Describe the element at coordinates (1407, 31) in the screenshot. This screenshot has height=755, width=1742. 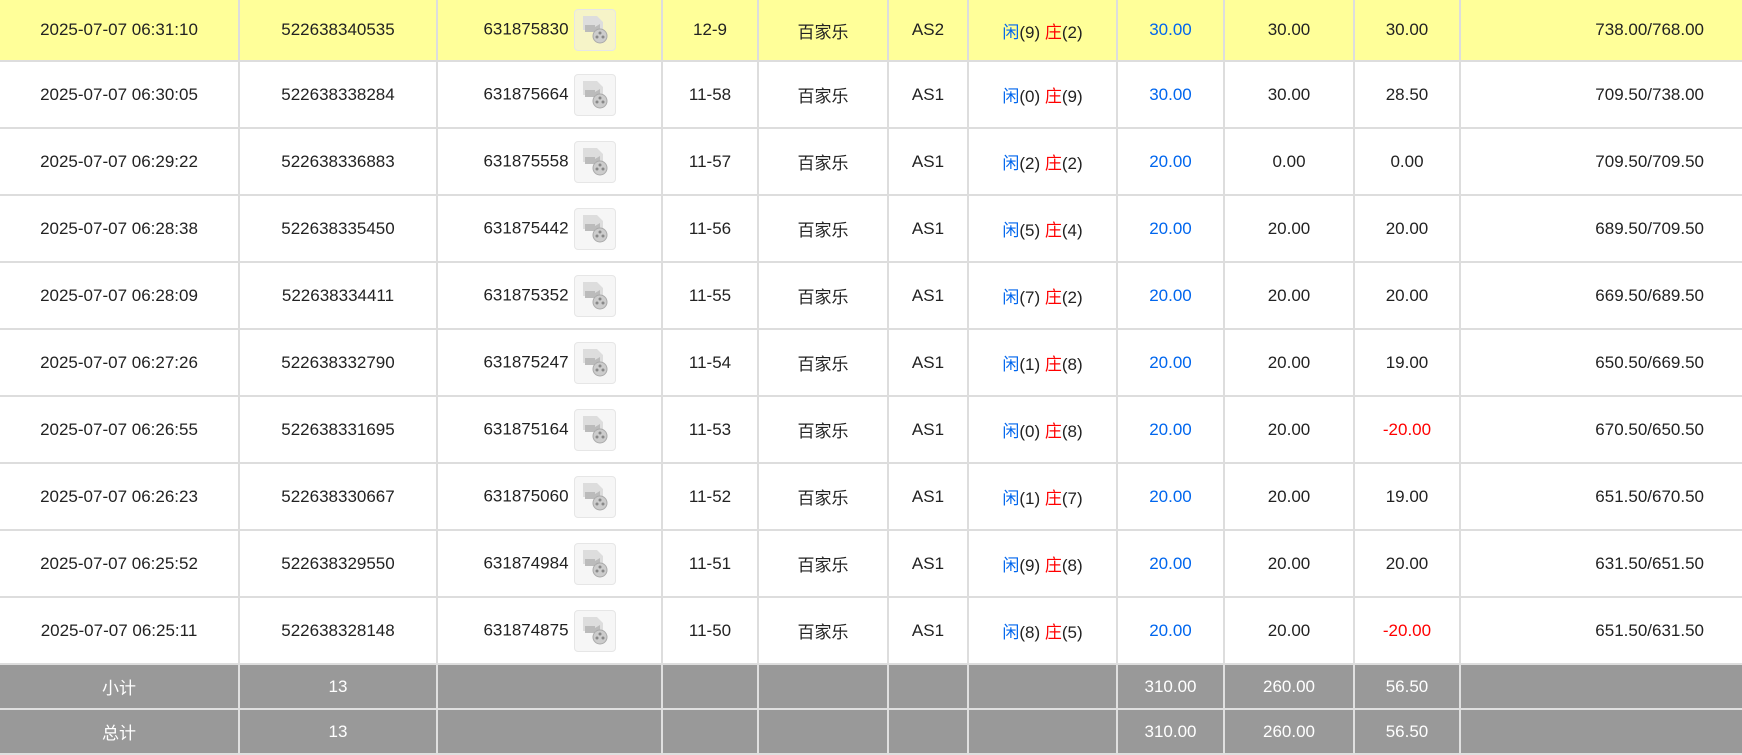
I see `win-loss: 30.00` at that location.